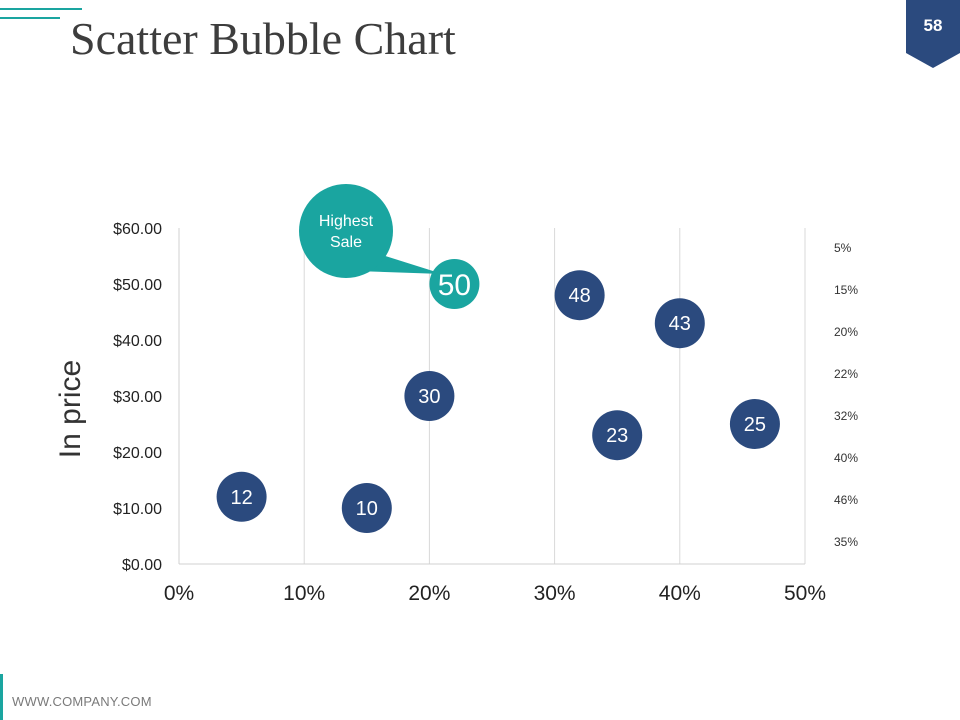  Describe the element at coordinates (933, 25) in the screenshot. I see `page-number: 58` at that location.